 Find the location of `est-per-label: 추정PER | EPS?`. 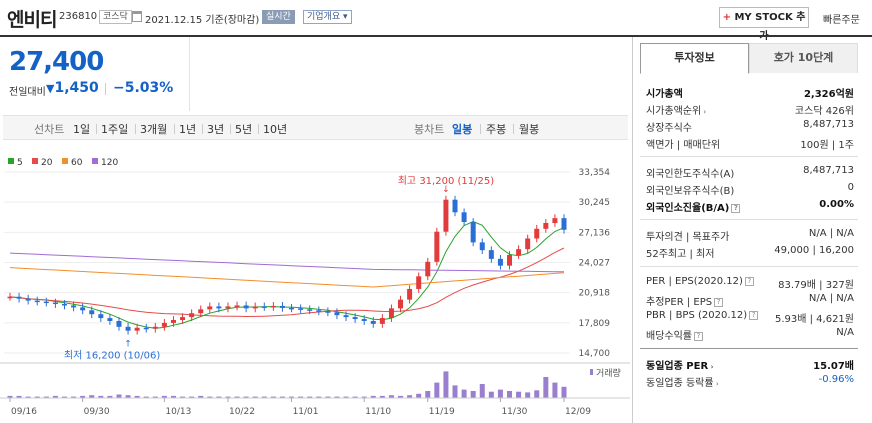

est-per-label: 추정PER | EPS? is located at coordinates (685, 300).